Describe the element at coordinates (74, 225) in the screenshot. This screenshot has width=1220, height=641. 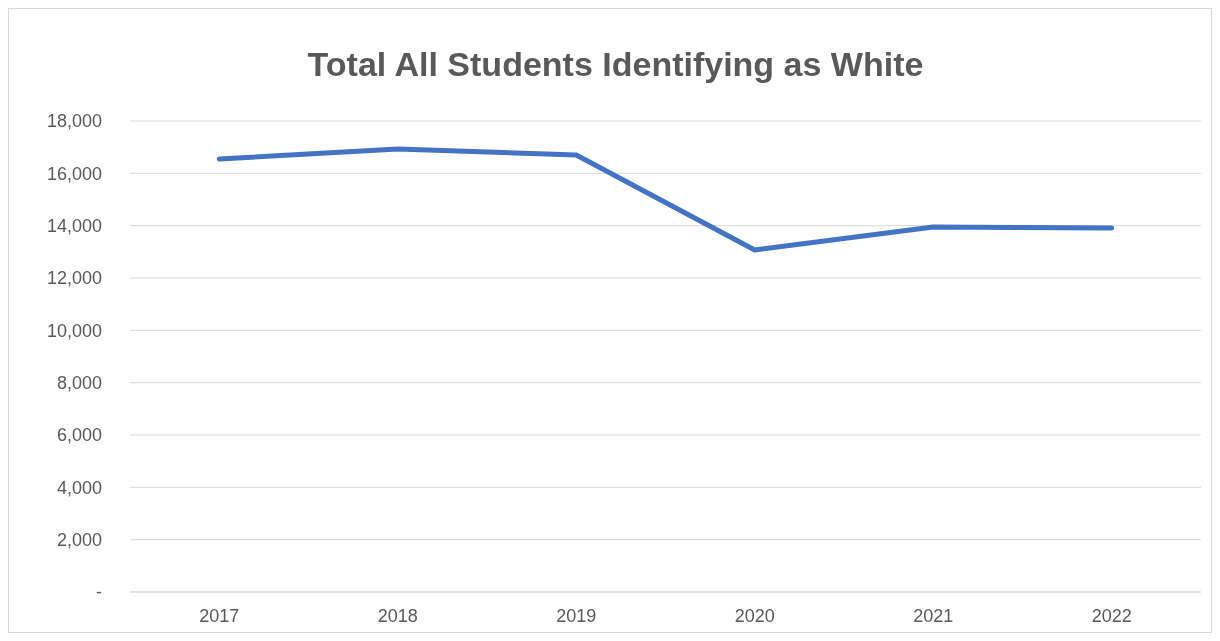
I see `y-tick-label: 14,000` at that location.